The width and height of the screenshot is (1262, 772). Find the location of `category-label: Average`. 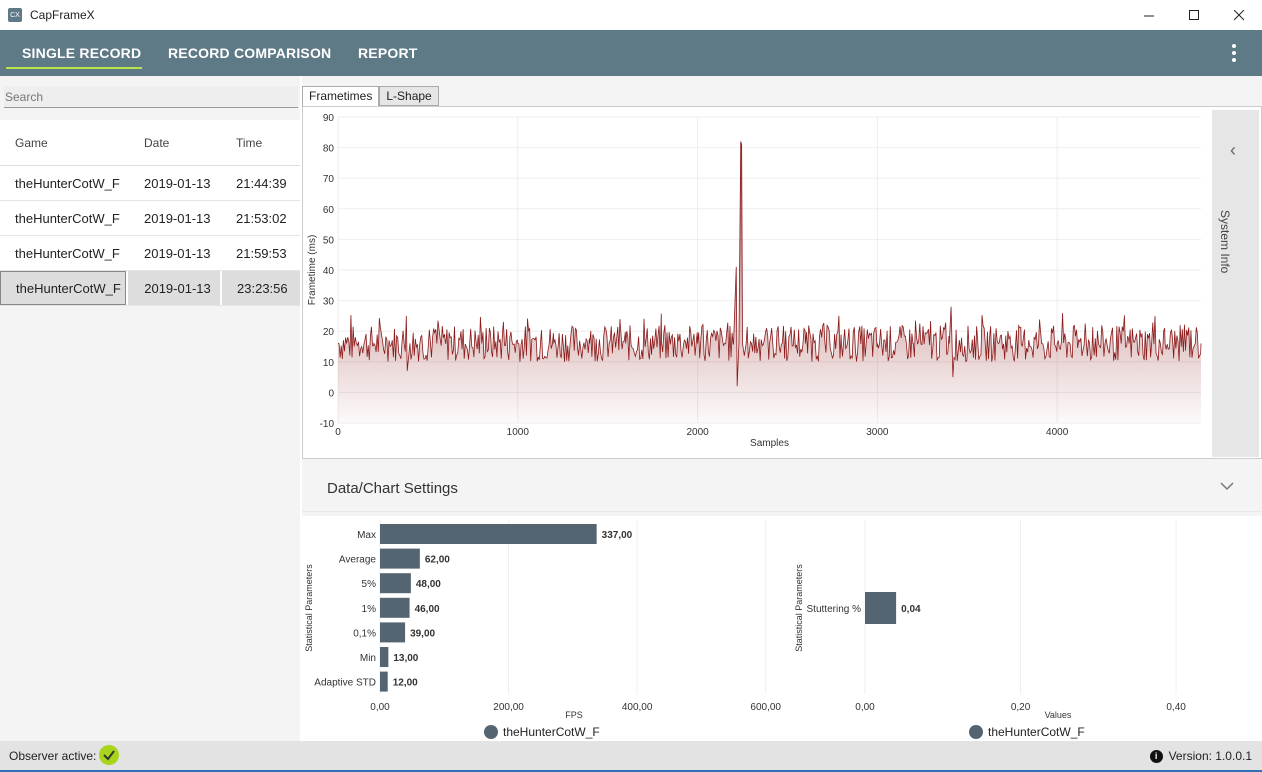

category-label: Average is located at coordinates (358, 560).